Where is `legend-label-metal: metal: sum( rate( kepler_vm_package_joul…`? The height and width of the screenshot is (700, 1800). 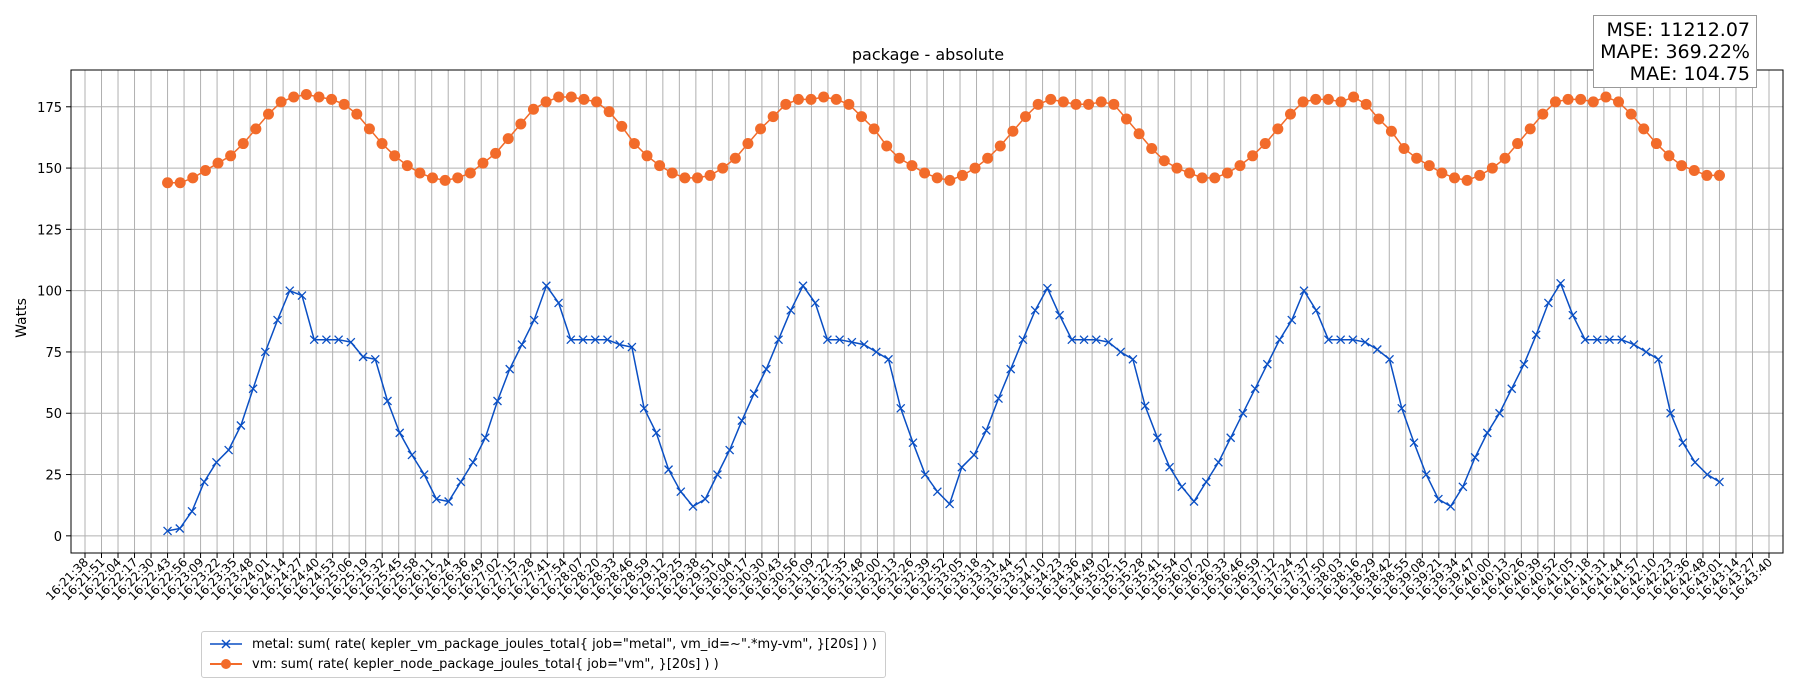
legend-label-metal: metal: sum( rate( kepler_vm_package_joul… is located at coordinates (564, 644).